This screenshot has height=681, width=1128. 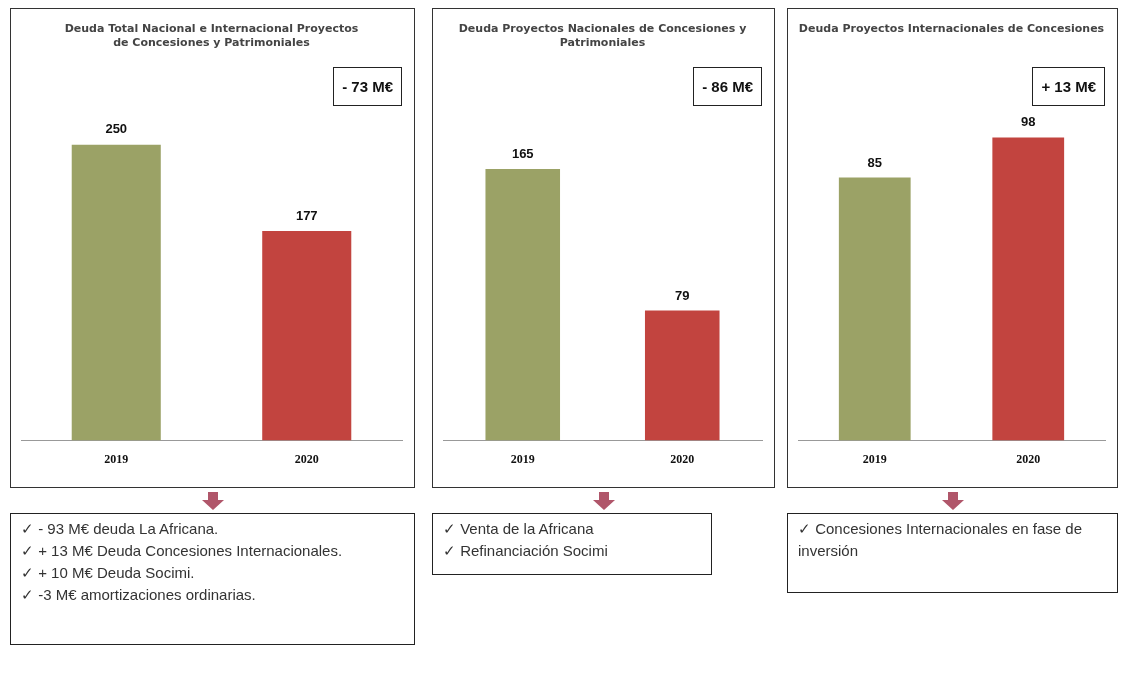 I want to click on data-label: 79, so click(x=682, y=295).